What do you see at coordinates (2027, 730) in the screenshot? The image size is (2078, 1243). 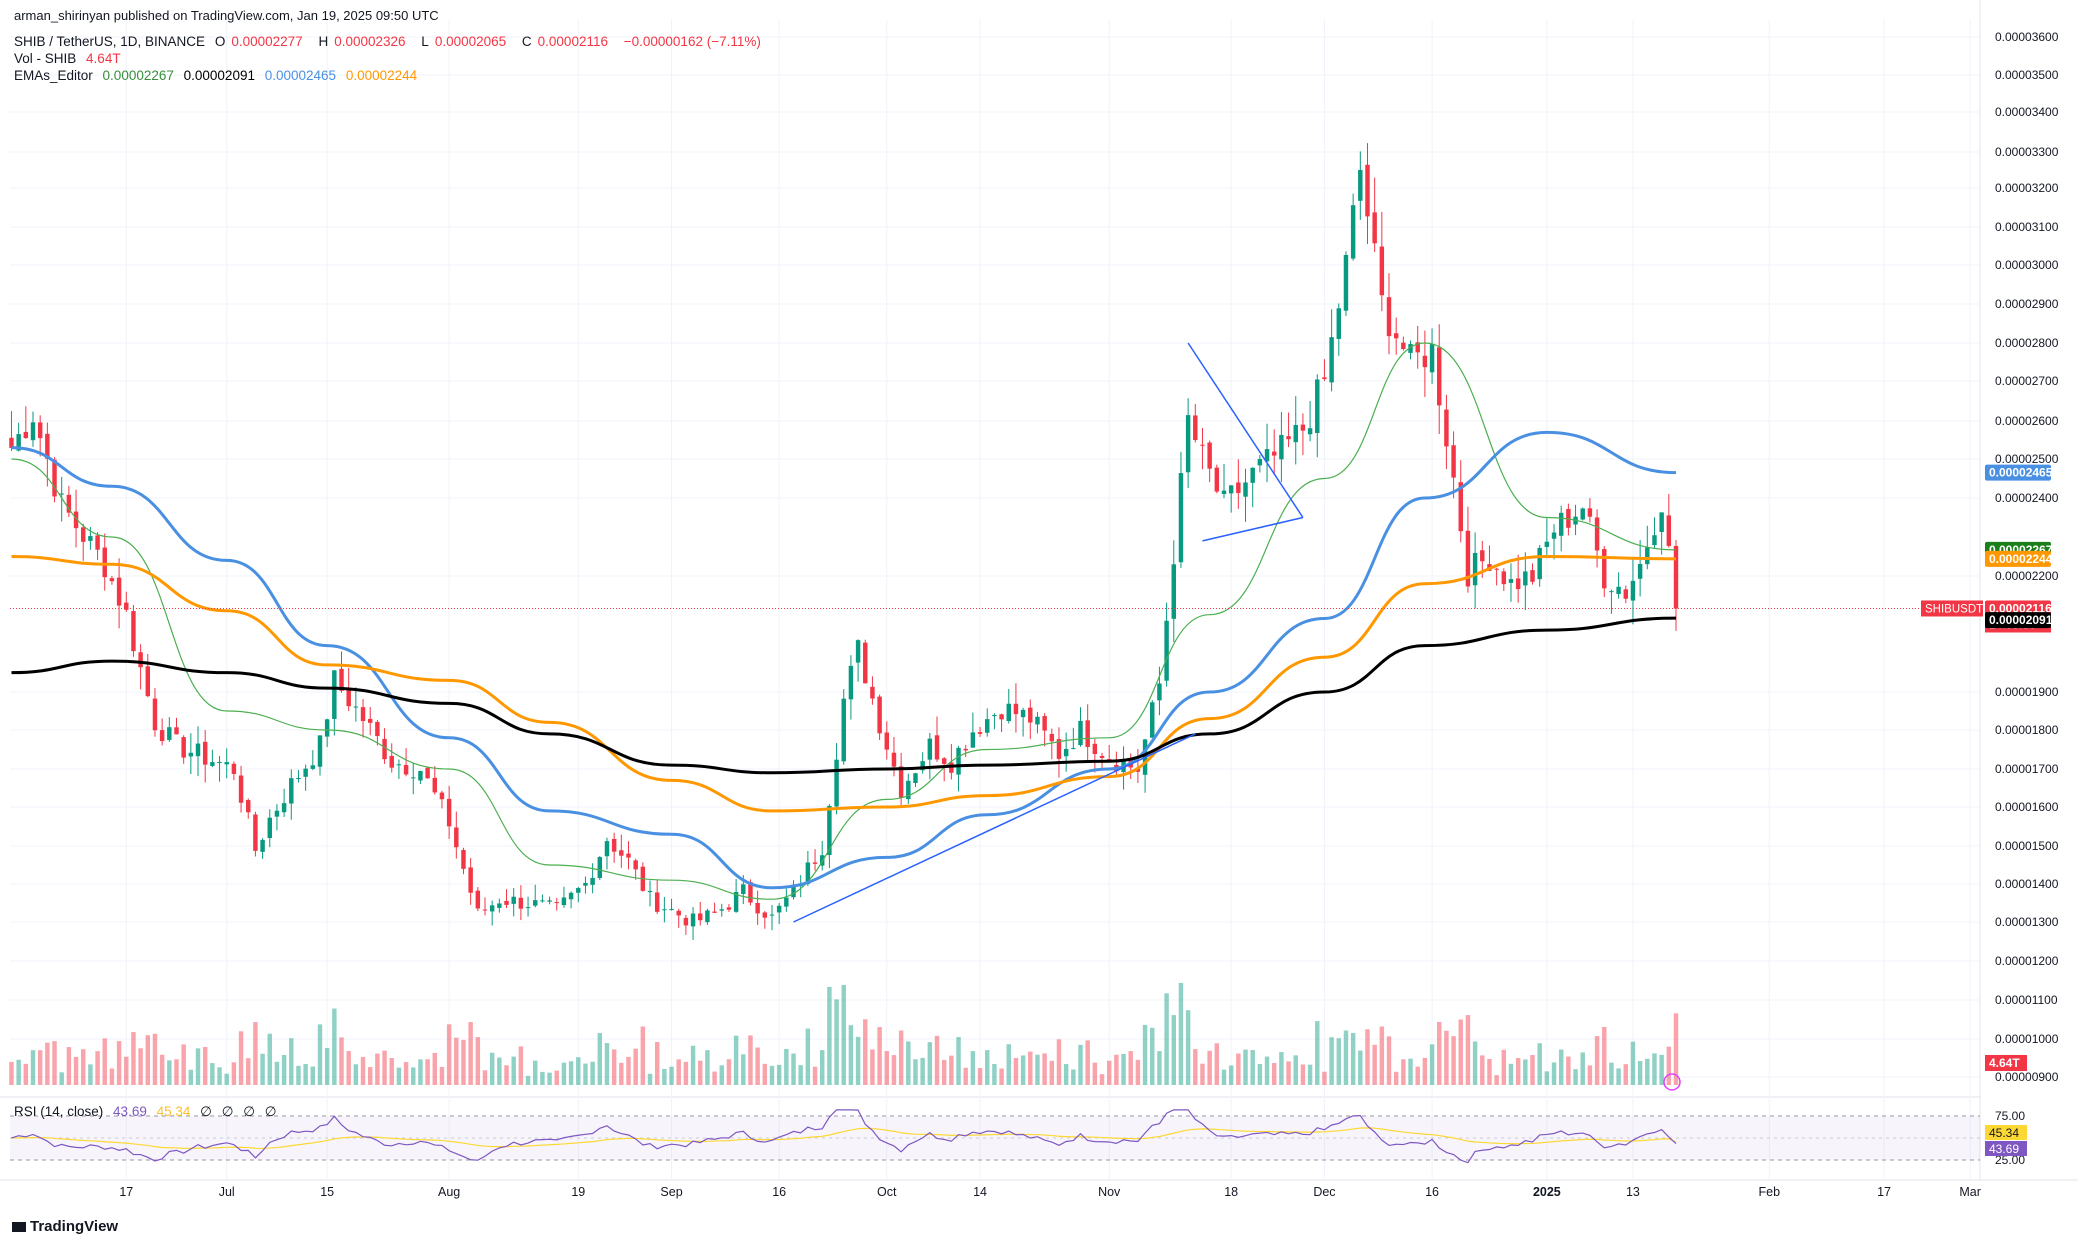 I see `price-axis-label: 0.00001800` at bounding box center [2027, 730].